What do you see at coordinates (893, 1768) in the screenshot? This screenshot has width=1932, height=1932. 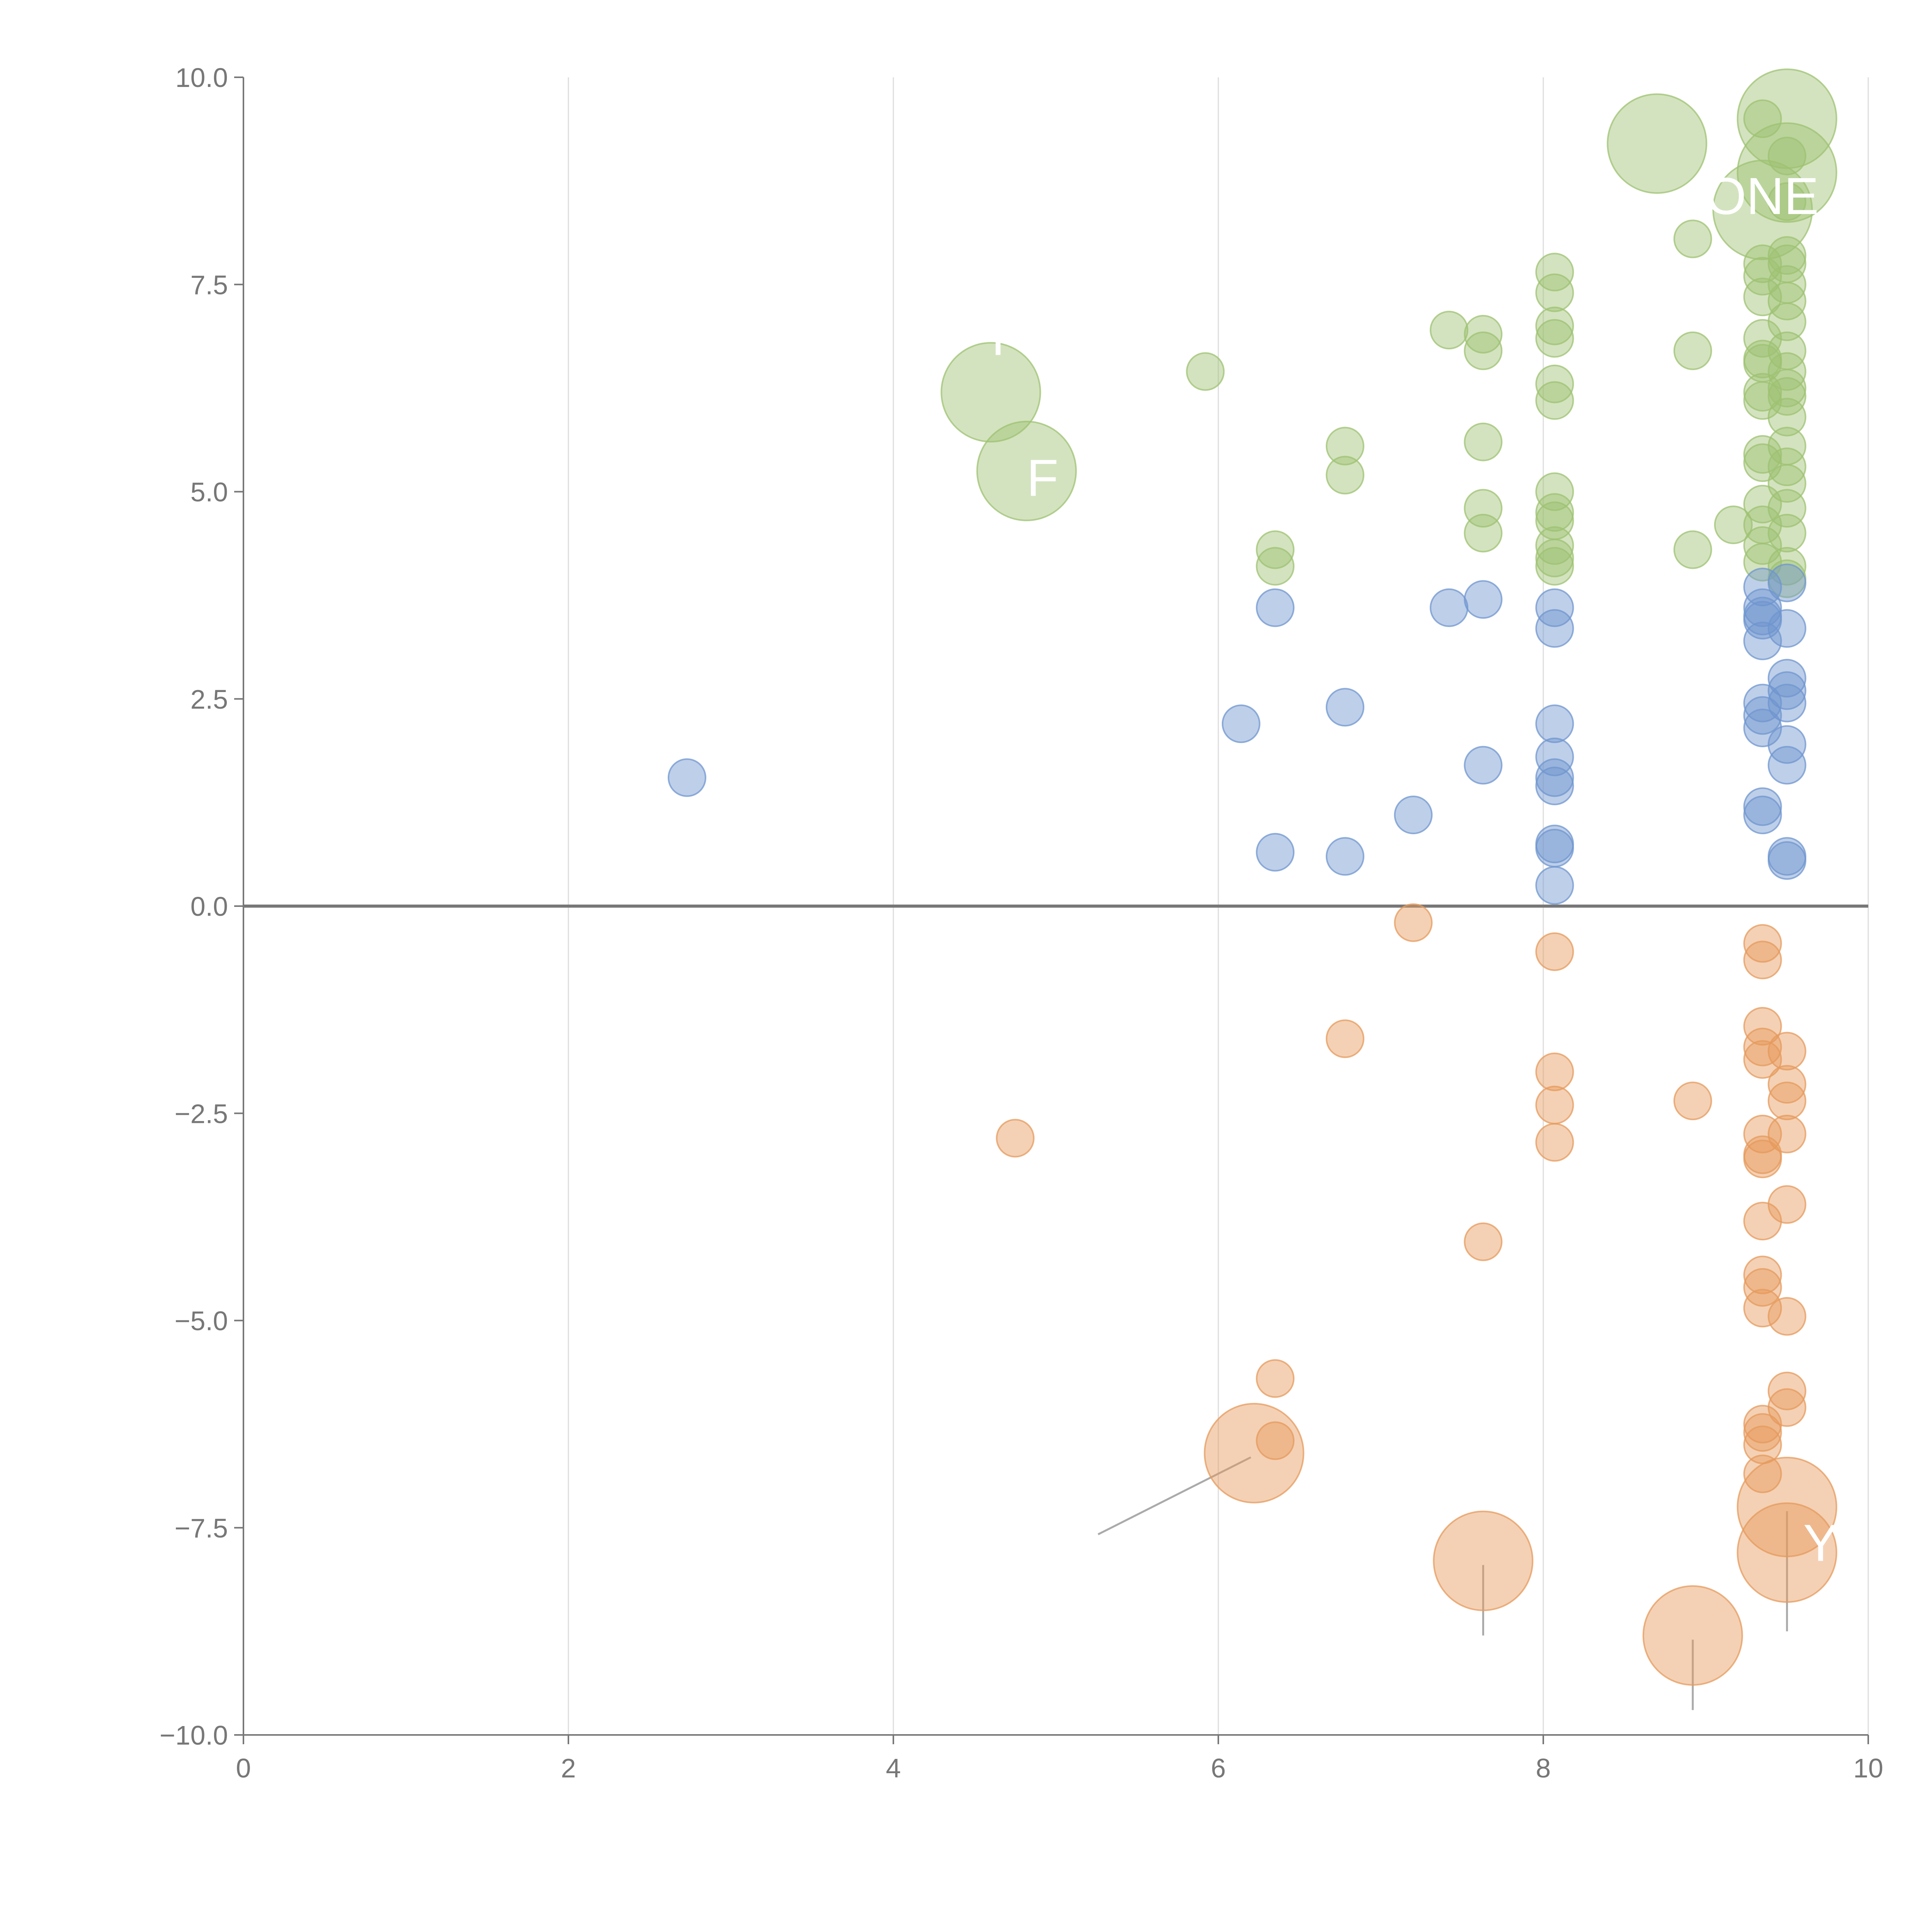 I see `x-tick-label-2: 4` at bounding box center [893, 1768].